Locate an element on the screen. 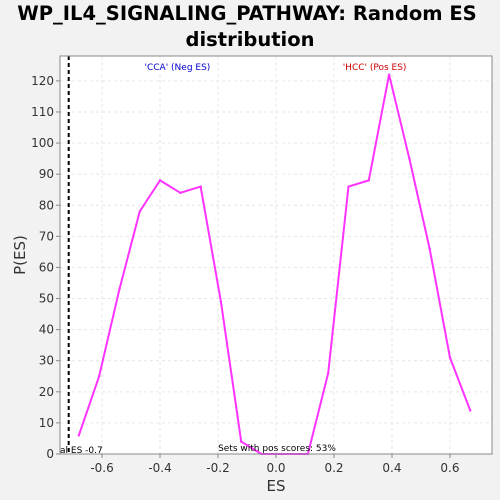 Image resolution: width=500 pixels, height=500 pixels. y-tick-label: 10 is located at coordinates (46, 423).